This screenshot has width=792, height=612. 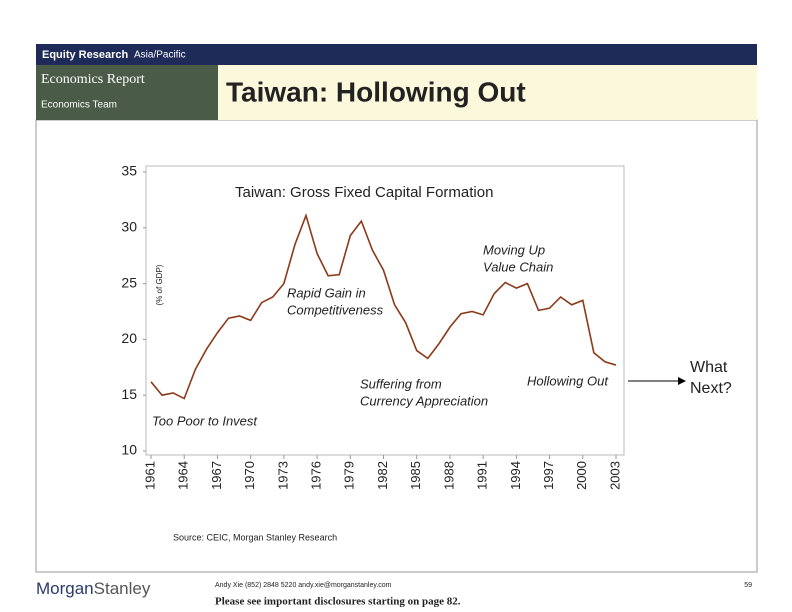 I want to click on annotation: Hollowing Out, so click(x=568, y=380).